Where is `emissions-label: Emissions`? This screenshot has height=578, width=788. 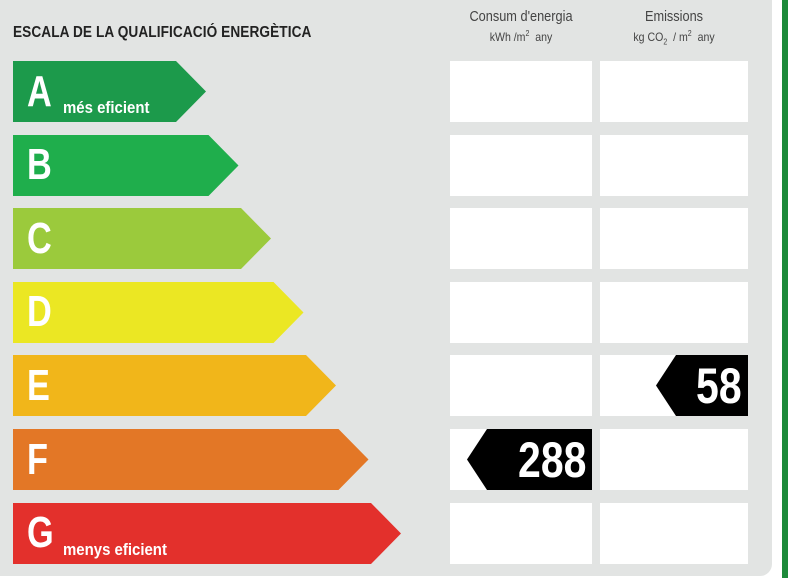
emissions-label: Emissions is located at coordinates (674, 16).